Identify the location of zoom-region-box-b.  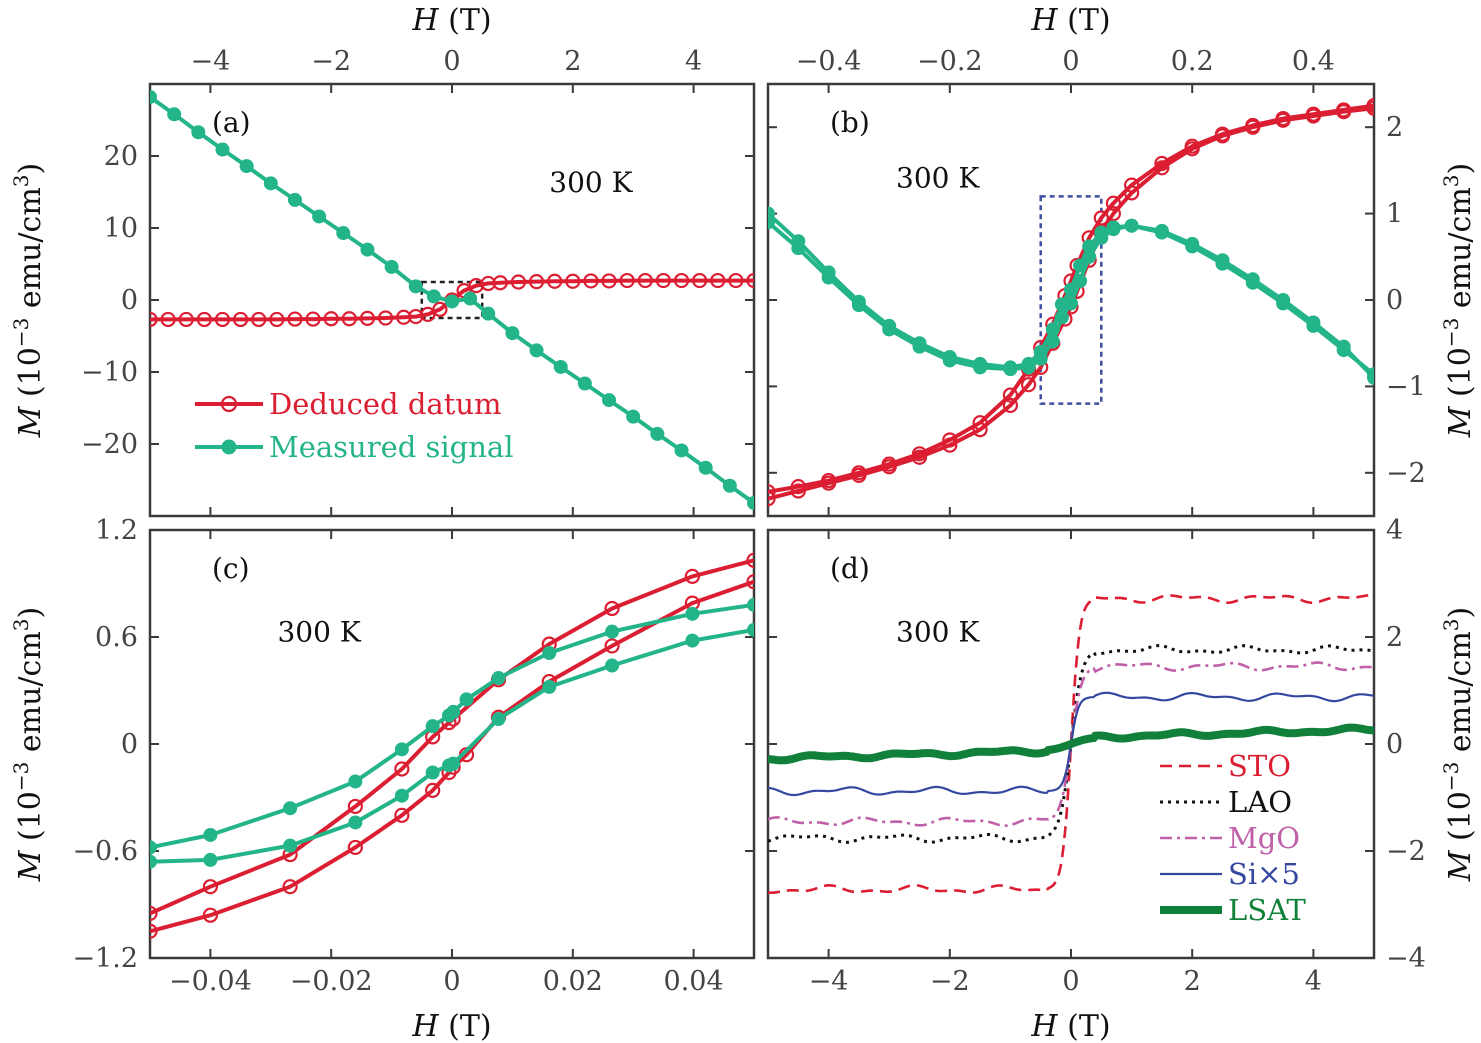
(1071, 300).